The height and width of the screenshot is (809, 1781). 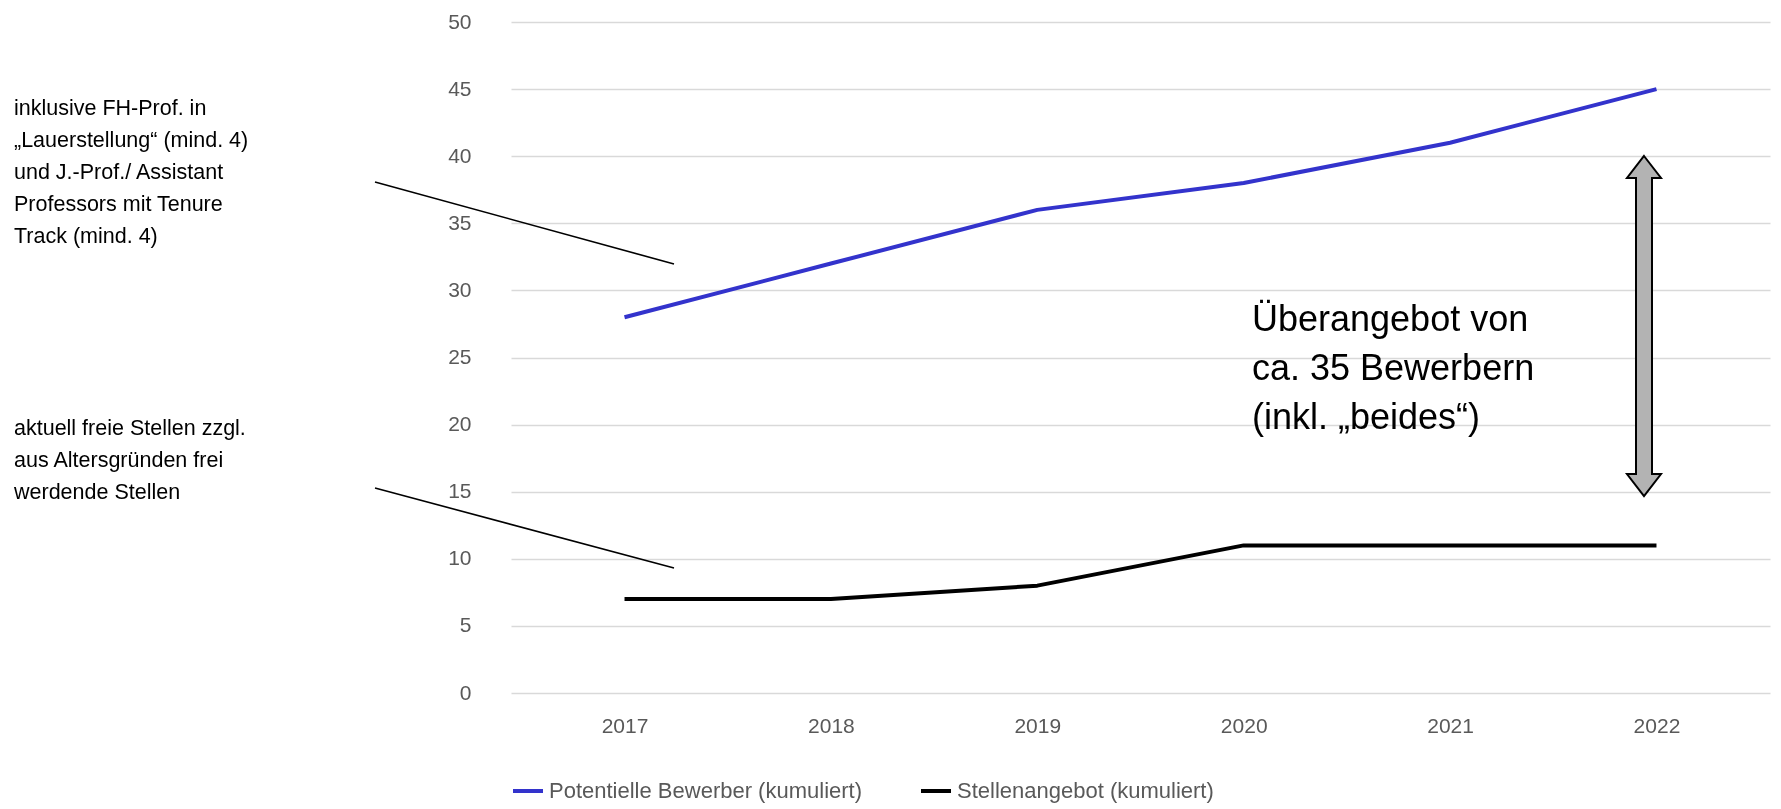 I want to click on text: aktuell freie Stellen zzgl. aus Altersgründen frei werdende Stellen, so click(x=130, y=460).